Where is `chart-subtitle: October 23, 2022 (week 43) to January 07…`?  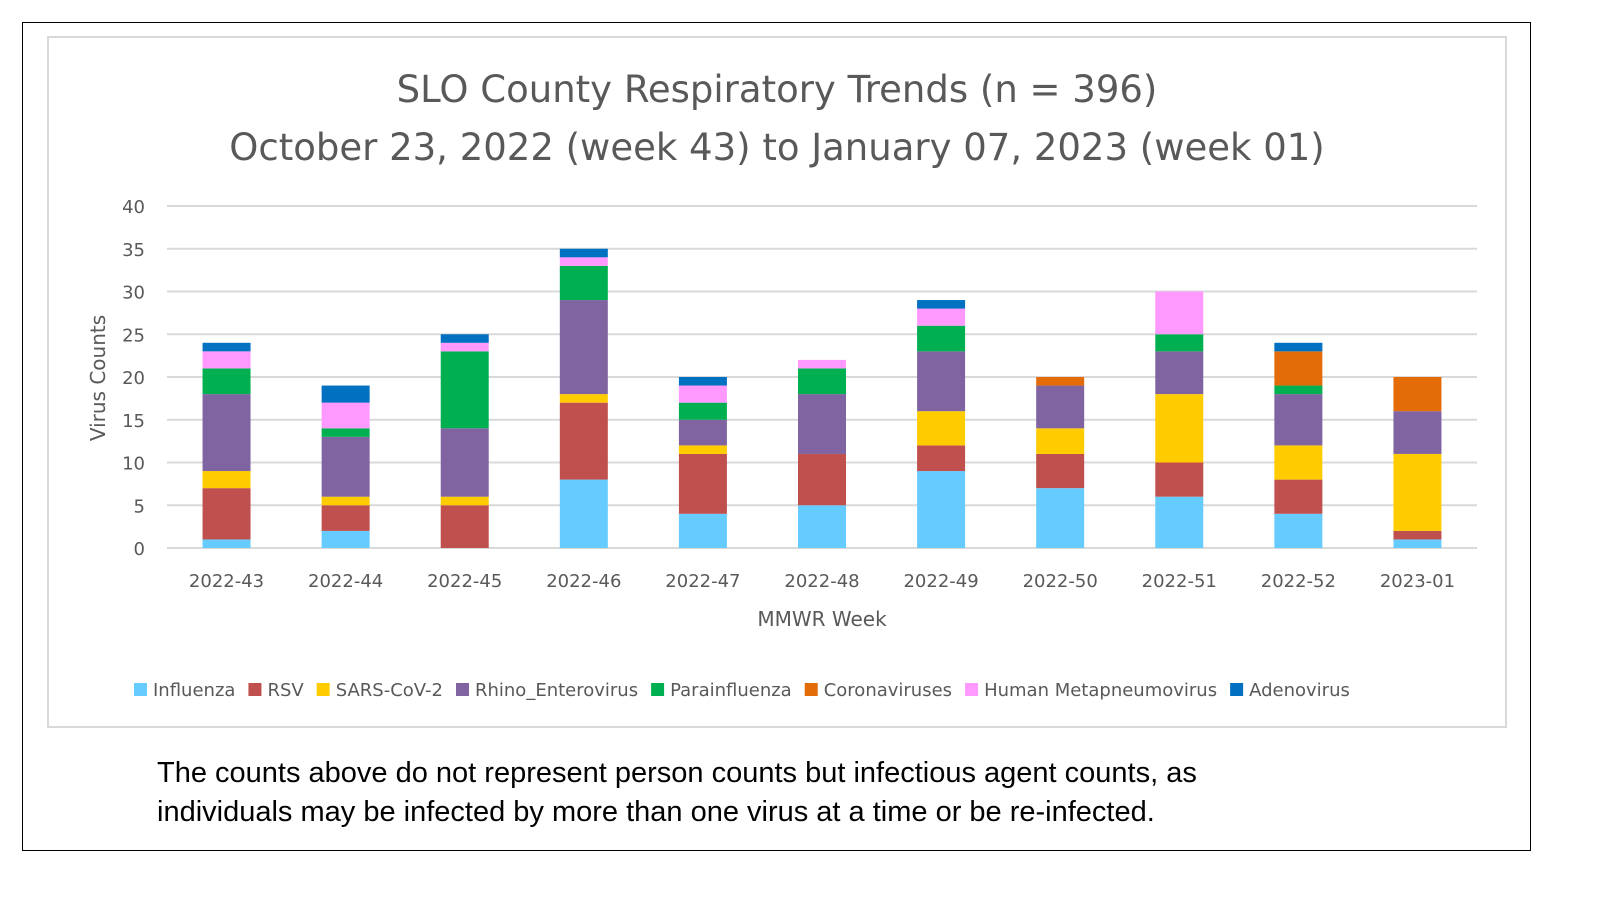
chart-subtitle: October 23, 2022 (week 43) to January 07… is located at coordinates (776, 147).